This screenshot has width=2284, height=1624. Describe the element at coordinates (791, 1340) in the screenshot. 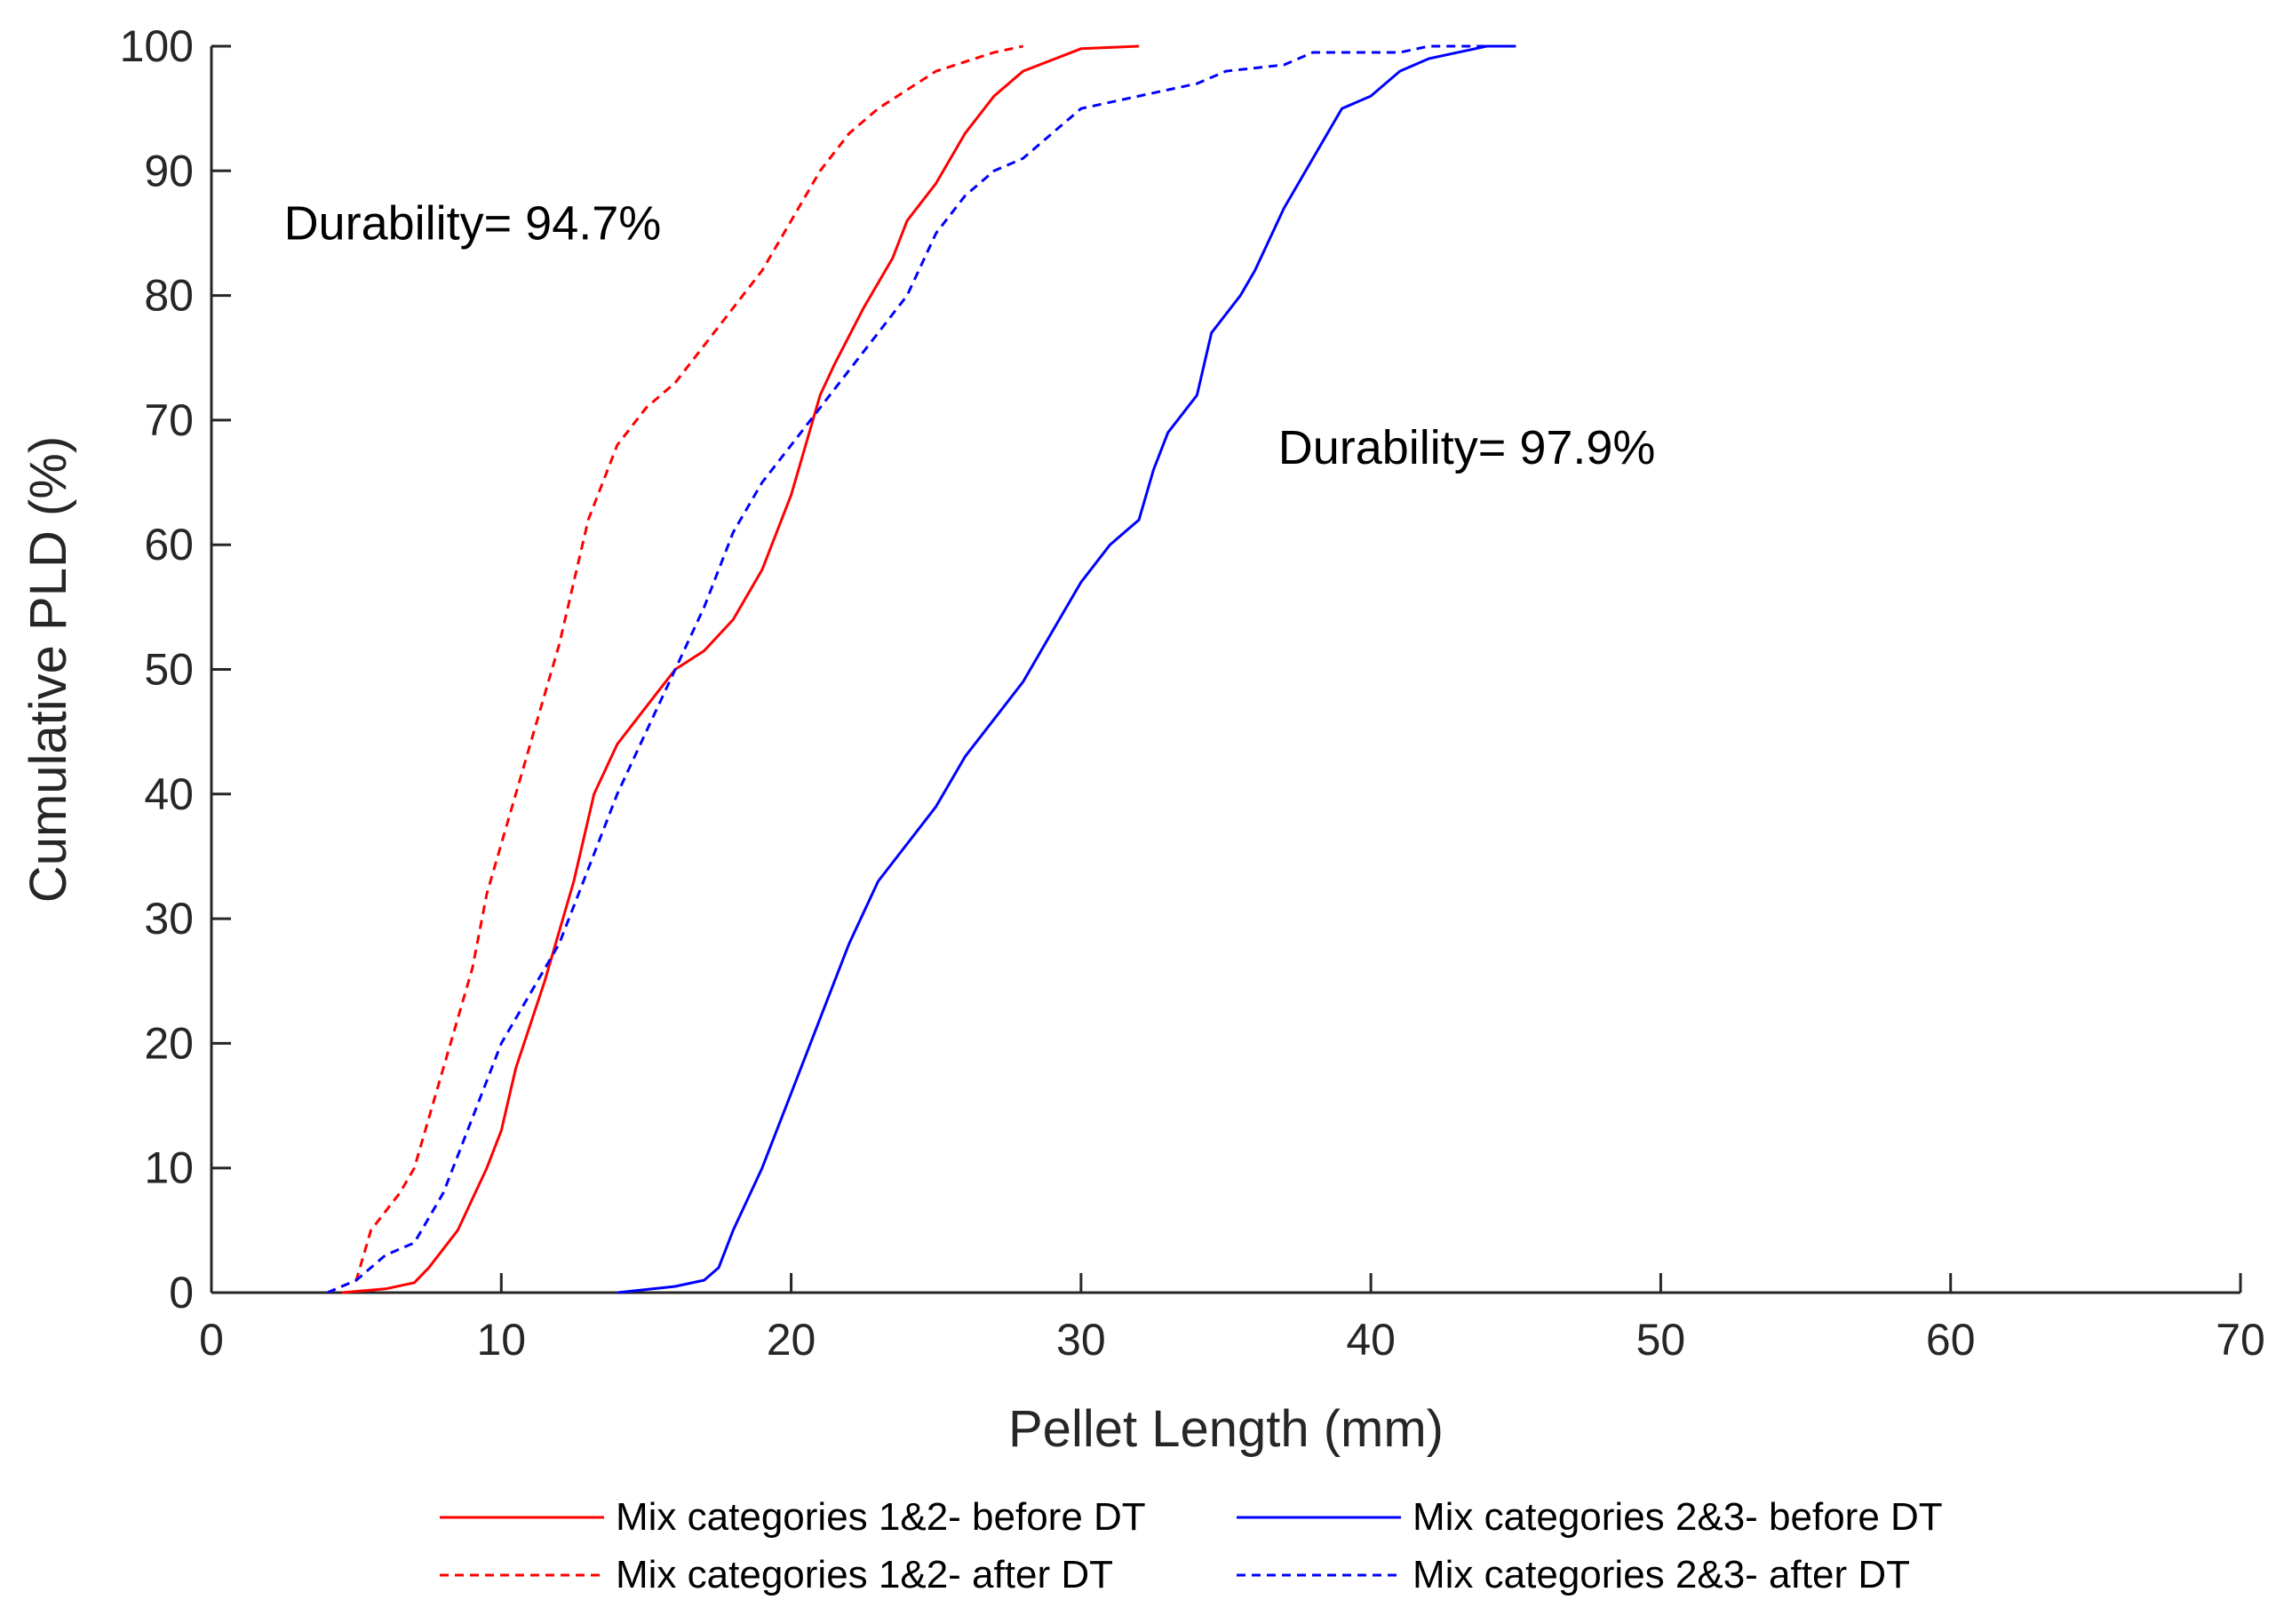

I see `x-tick-label: 20` at that location.